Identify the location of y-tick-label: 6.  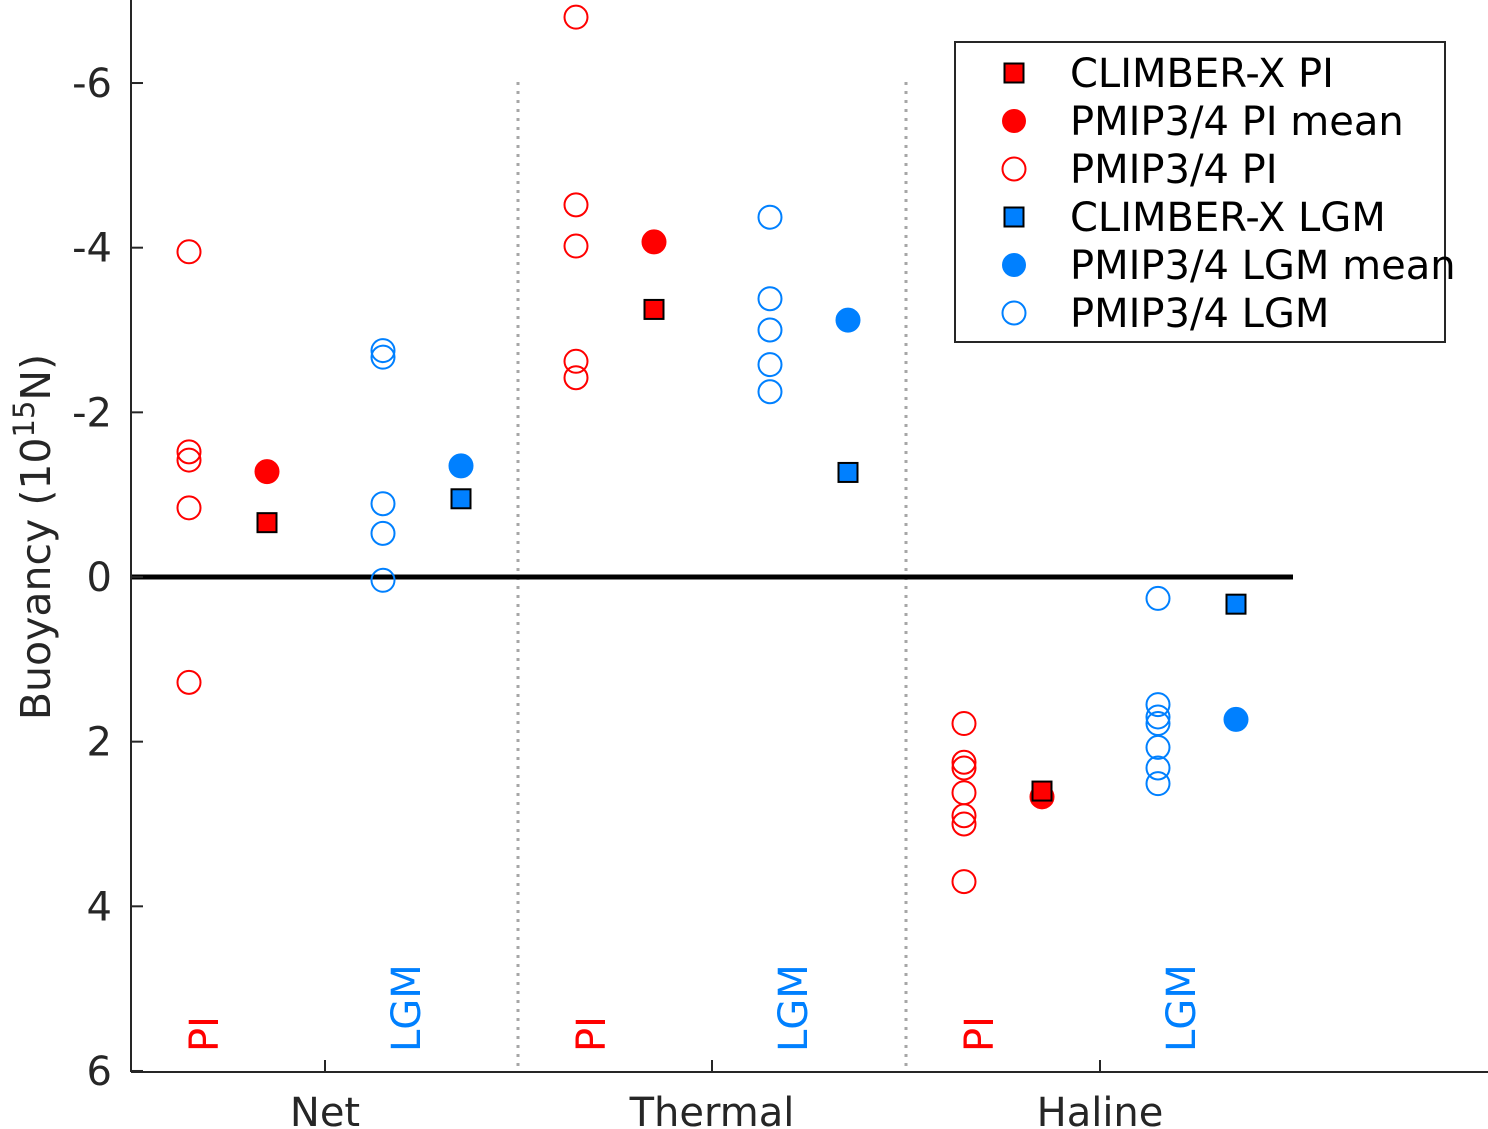
(99, 1072).